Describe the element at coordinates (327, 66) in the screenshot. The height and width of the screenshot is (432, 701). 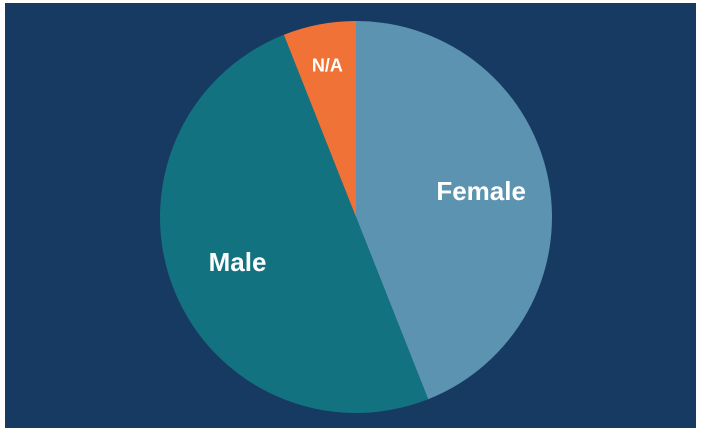
I see `slice-label: N/A` at that location.